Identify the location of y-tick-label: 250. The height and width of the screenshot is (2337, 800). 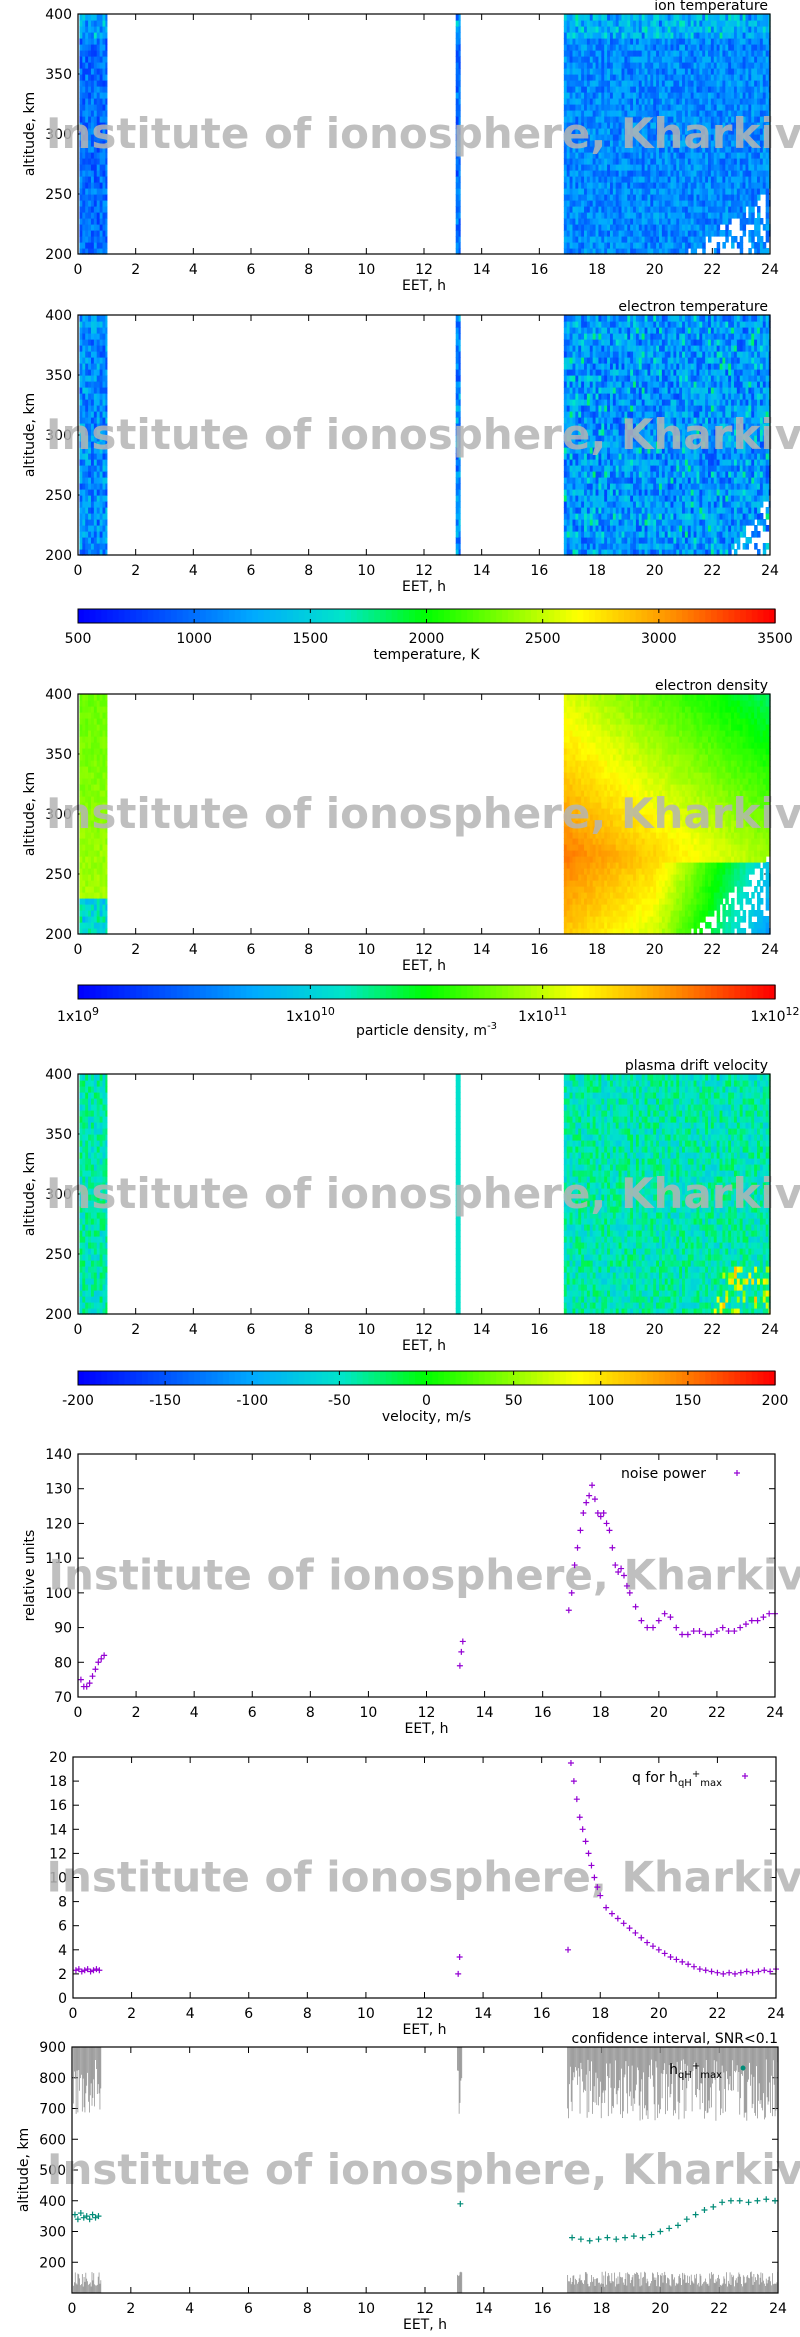
(58, 496).